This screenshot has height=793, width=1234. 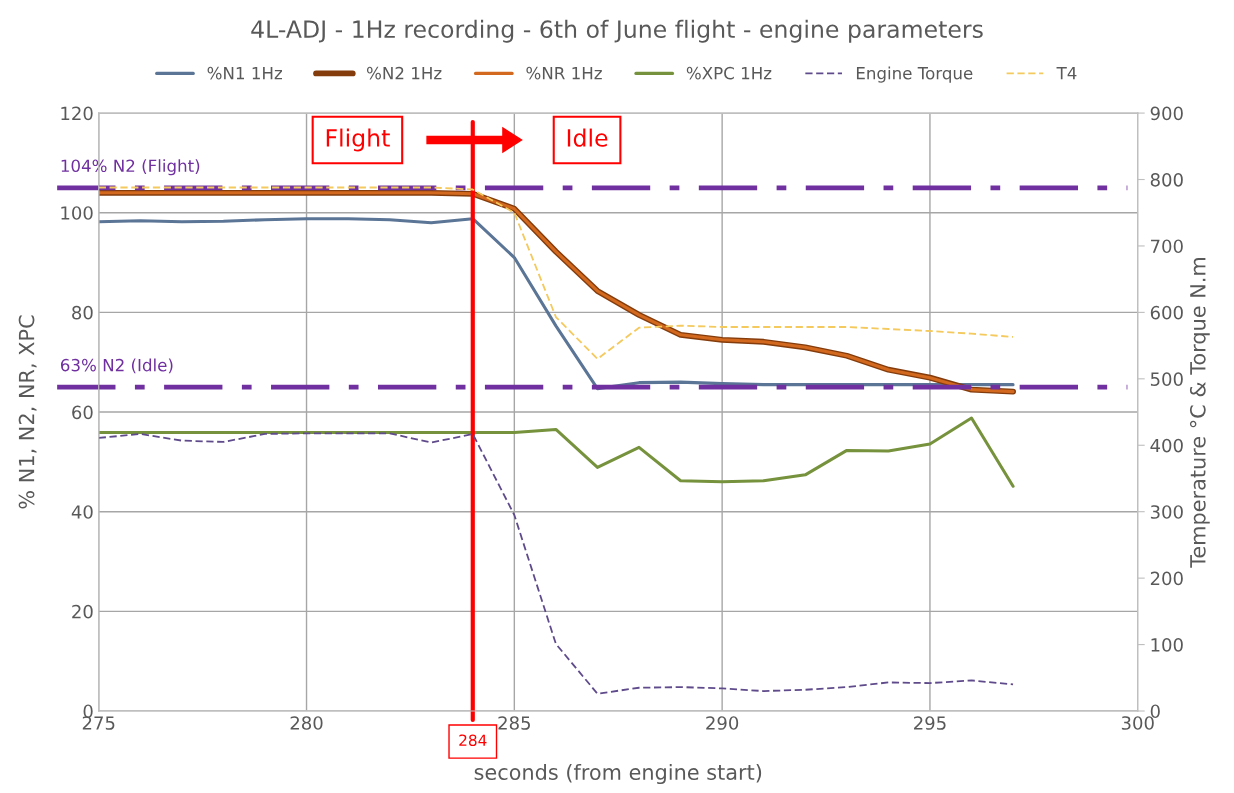 What do you see at coordinates (1137, 723) in the screenshot?
I see `x-tick-label: 300` at bounding box center [1137, 723].